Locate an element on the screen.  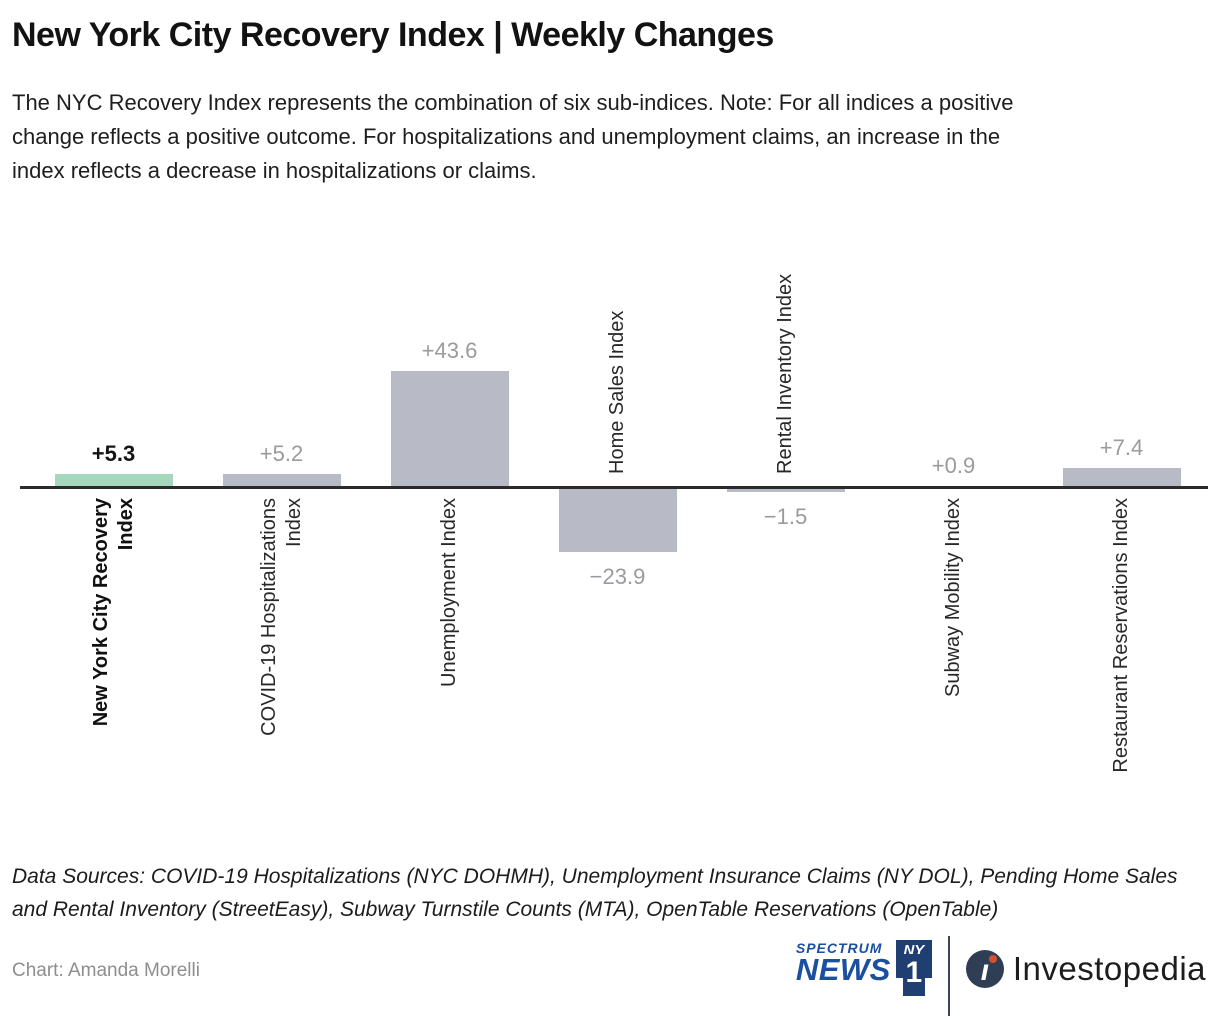
bar-category-label: Unemployment Index is located at coordinates (449, 592).